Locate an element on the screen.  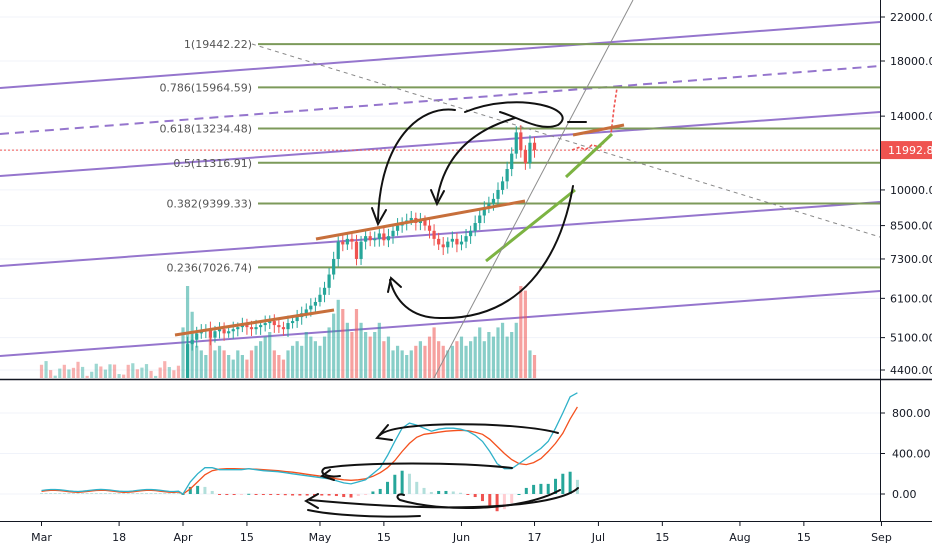
price-axis-label: 18000.00 is located at coordinates (911, 61).